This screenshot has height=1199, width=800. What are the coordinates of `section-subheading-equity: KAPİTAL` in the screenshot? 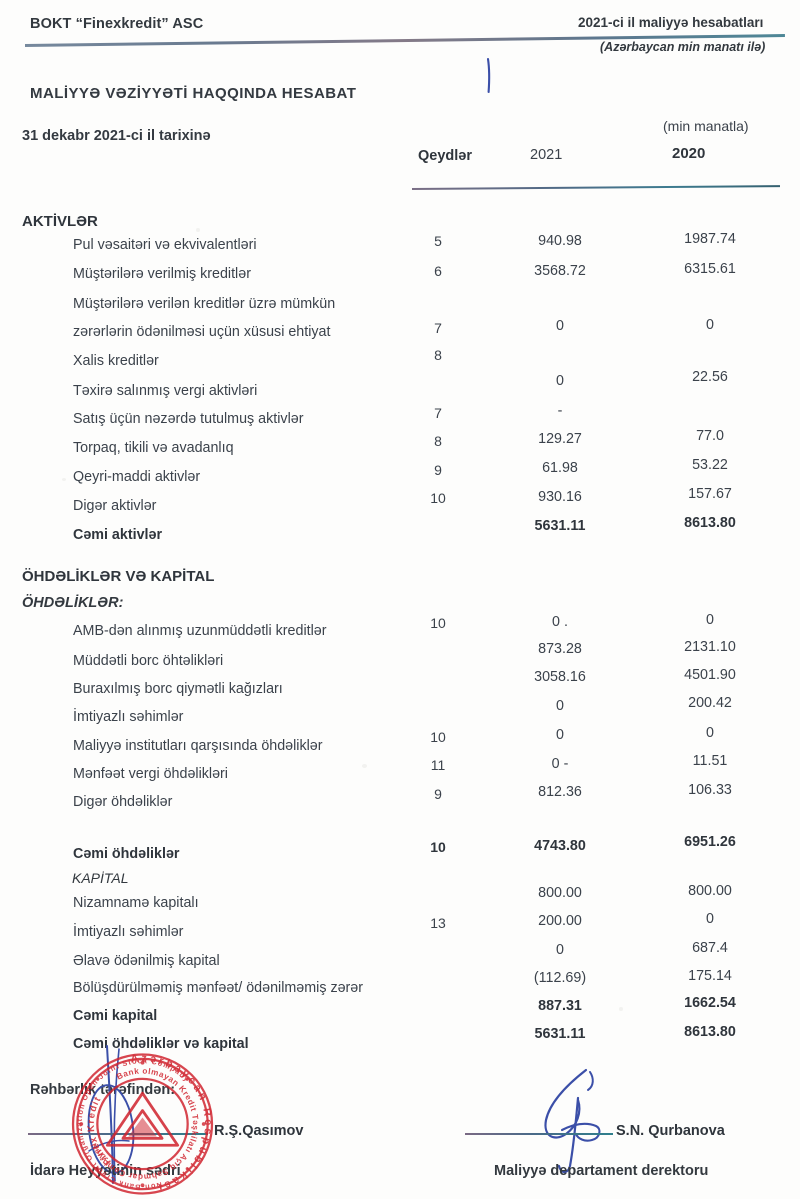 It's located at (100, 878).